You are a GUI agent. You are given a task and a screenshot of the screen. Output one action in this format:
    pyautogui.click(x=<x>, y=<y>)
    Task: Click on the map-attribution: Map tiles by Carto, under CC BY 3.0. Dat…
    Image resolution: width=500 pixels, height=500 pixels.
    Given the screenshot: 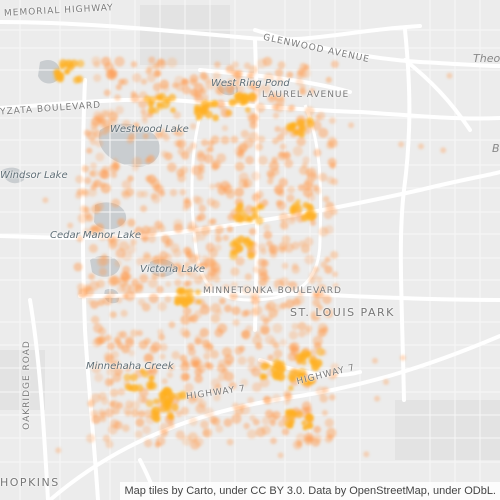 What is the action you would take?
    pyautogui.click(x=310, y=491)
    